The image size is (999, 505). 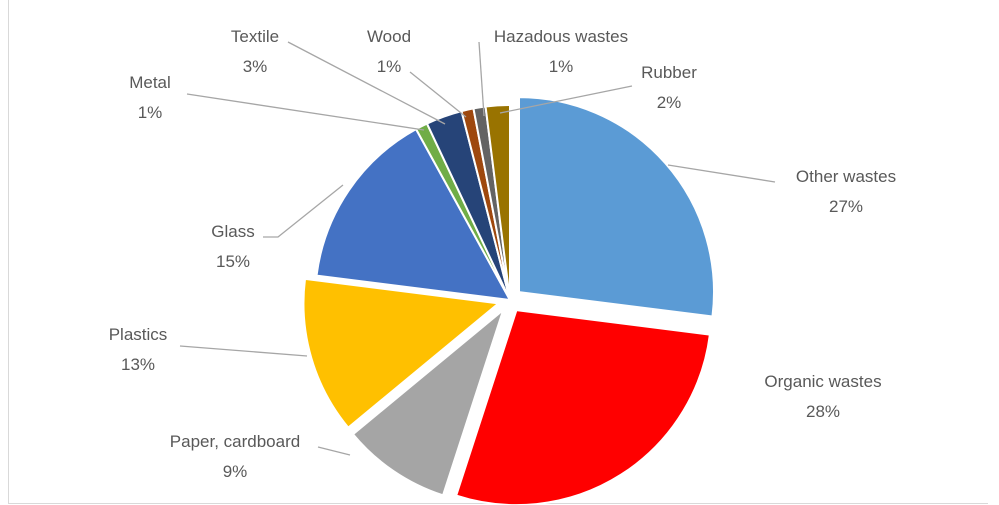 I want to click on slice-label-name: Textile, so click(x=255, y=36).